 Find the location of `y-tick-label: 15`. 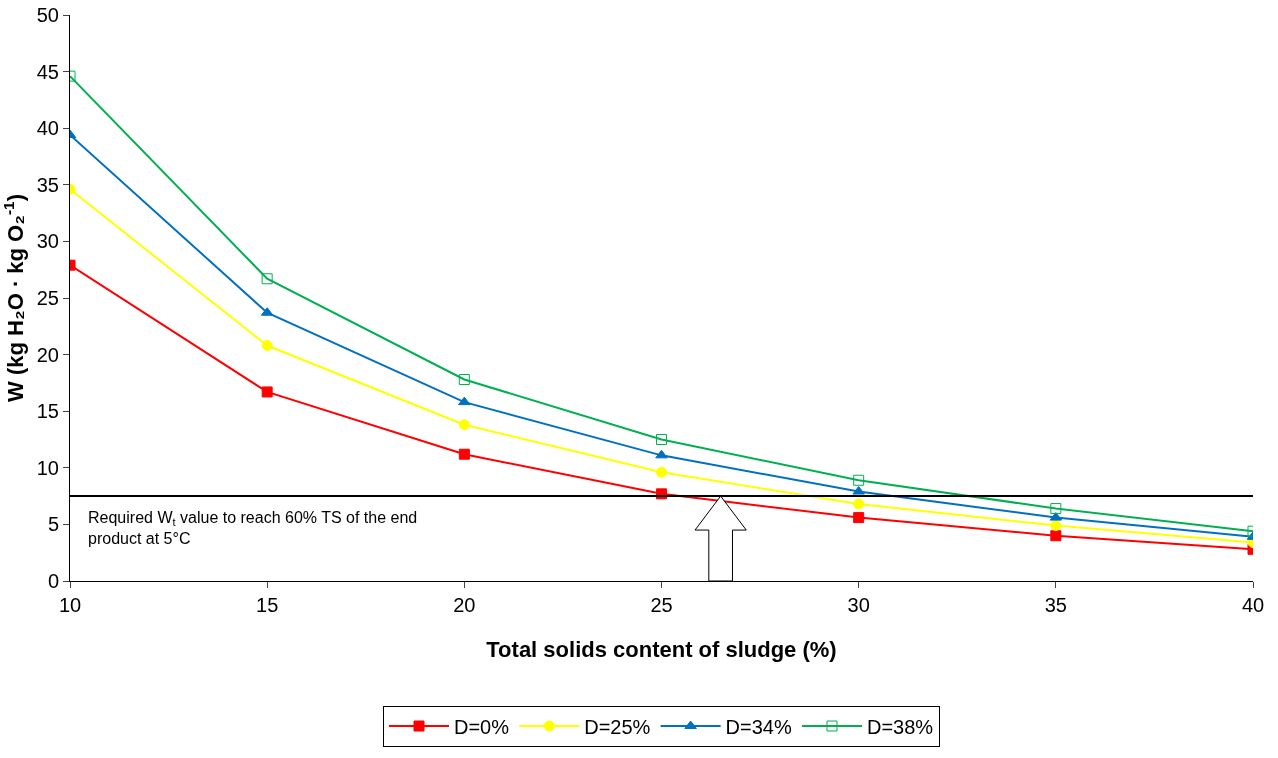

y-tick-label: 15 is located at coordinates (47, 411).